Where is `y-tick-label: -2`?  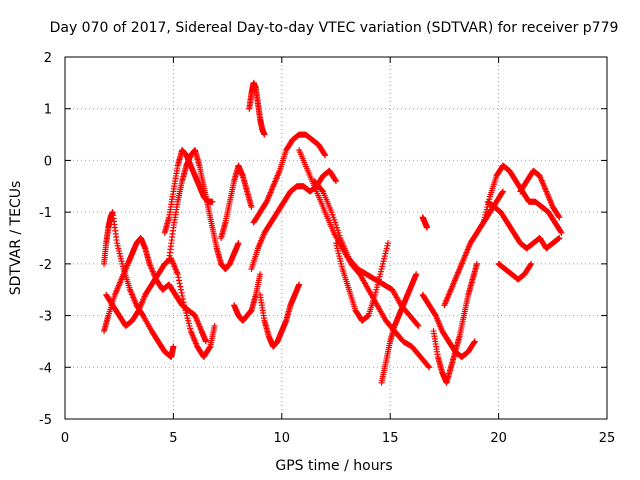
y-tick-label: -2 is located at coordinates (45, 265).